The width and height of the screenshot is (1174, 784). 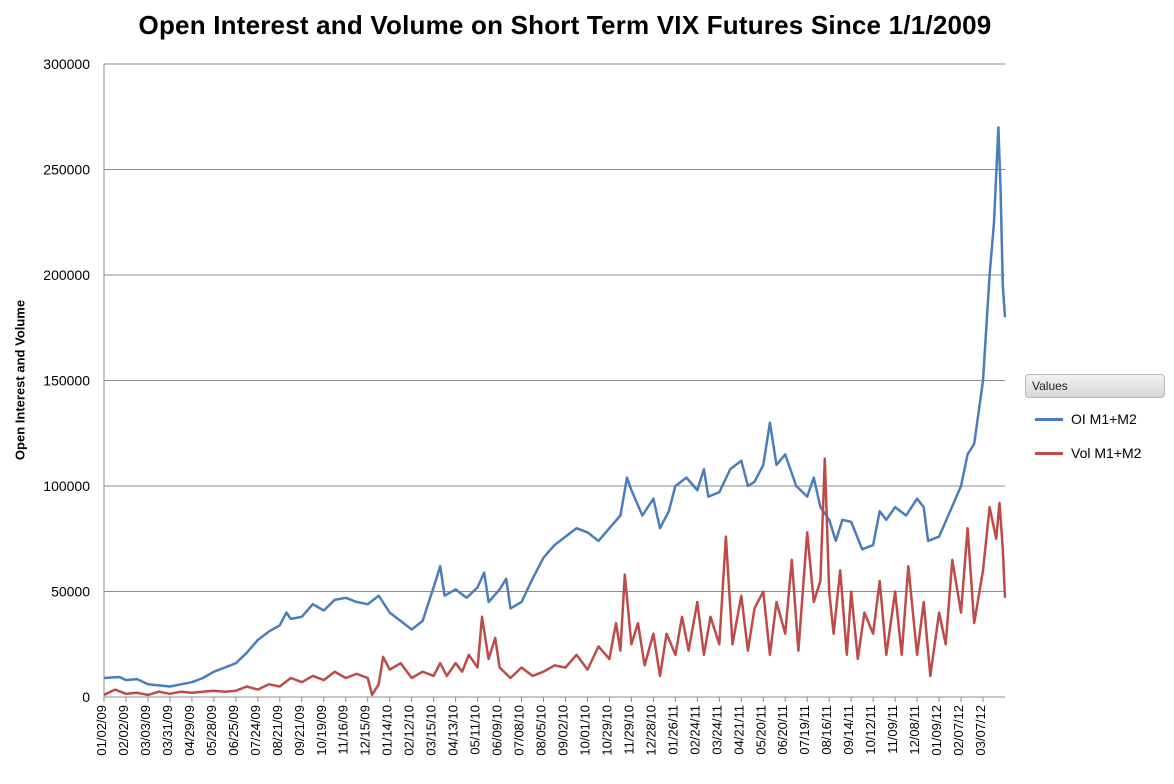 What do you see at coordinates (936, 730) in the screenshot?
I see `x-tick-label: 01/09/12` at bounding box center [936, 730].